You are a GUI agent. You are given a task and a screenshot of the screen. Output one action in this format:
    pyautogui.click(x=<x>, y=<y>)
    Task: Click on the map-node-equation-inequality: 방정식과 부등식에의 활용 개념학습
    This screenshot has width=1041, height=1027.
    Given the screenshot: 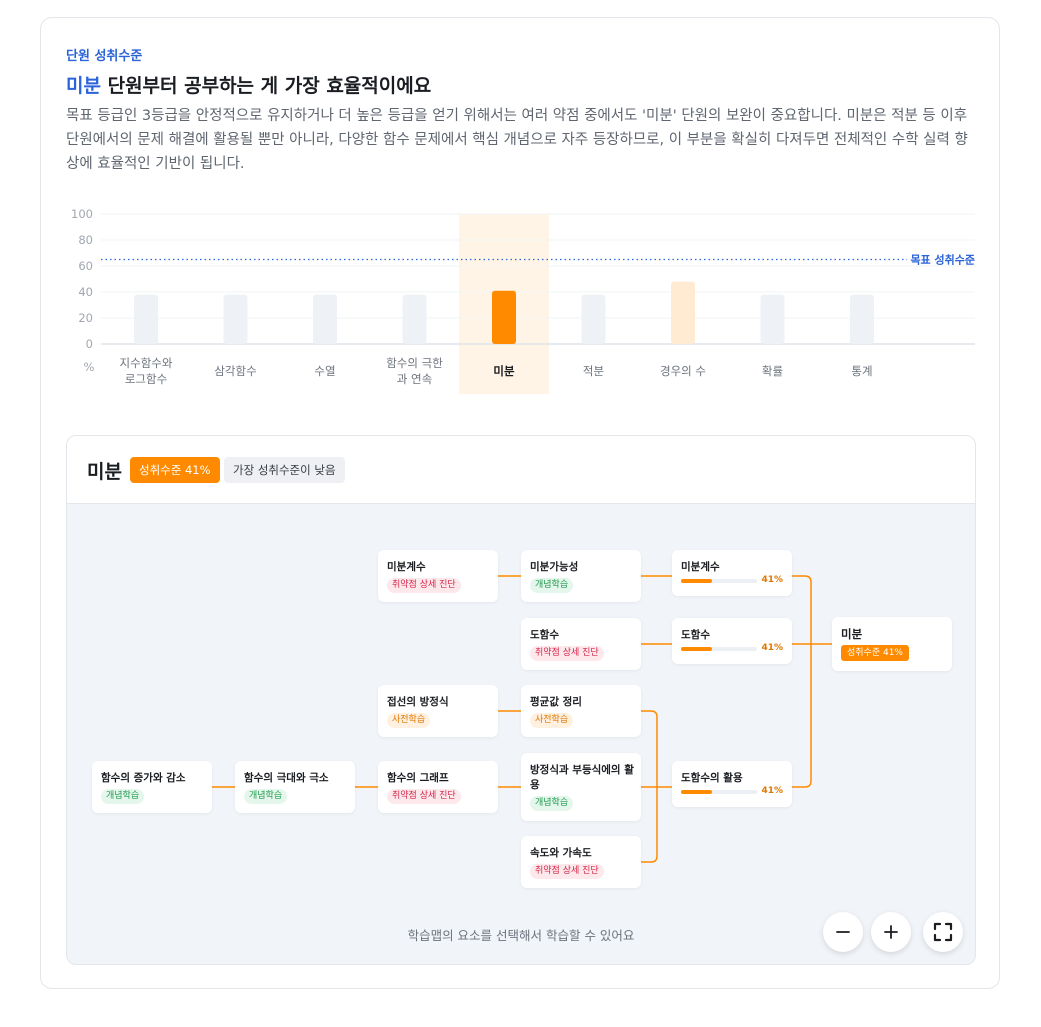 What is the action you would take?
    pyautogui.click(x=581, y=787)
    